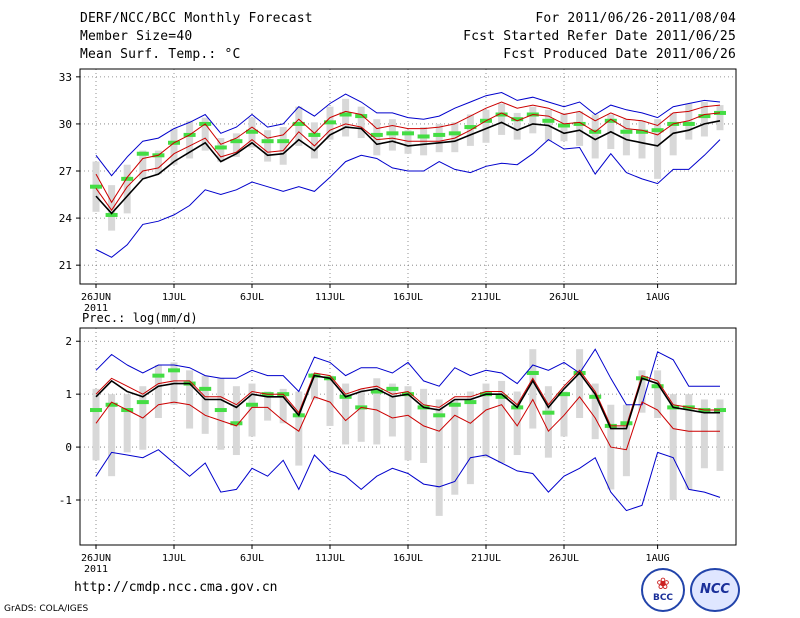 The image size is (800, 618). I want to click on year-label: 2011, so click(96, 569).